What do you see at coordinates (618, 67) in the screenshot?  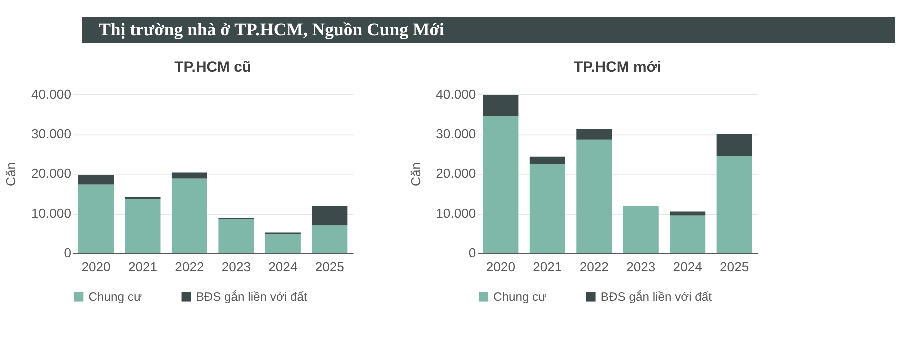 I see `chart-title: TP.HCM mới` at bounding box center [618, 67].